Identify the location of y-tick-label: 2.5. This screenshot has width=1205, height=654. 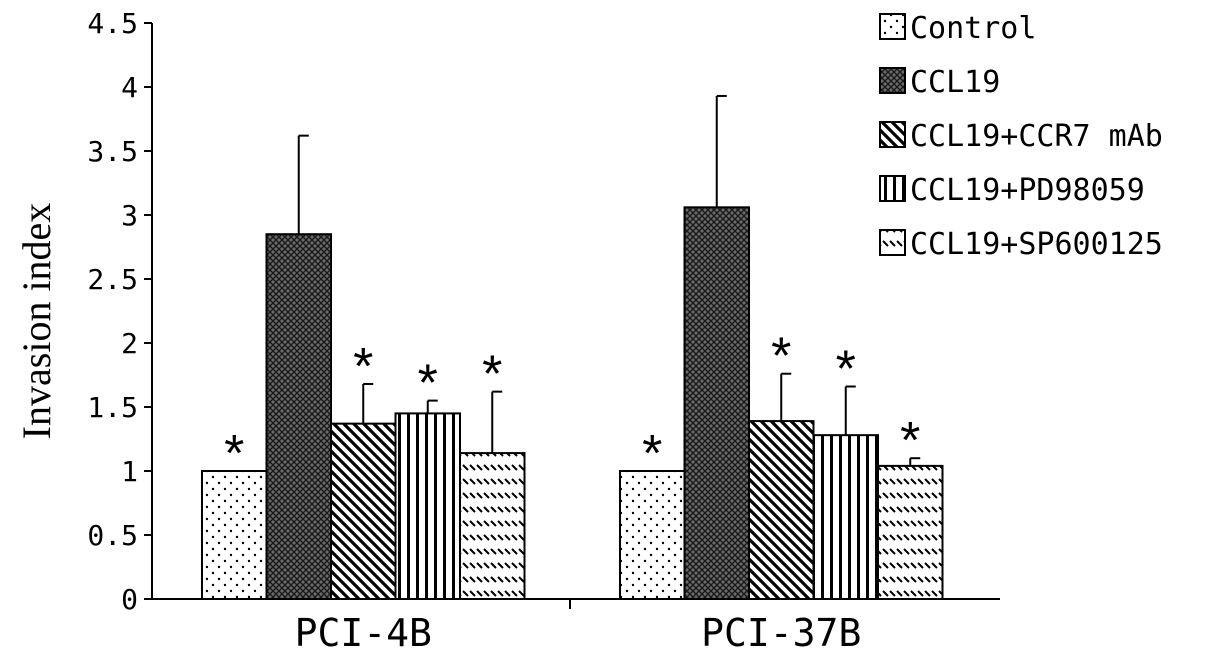
(112, 279).